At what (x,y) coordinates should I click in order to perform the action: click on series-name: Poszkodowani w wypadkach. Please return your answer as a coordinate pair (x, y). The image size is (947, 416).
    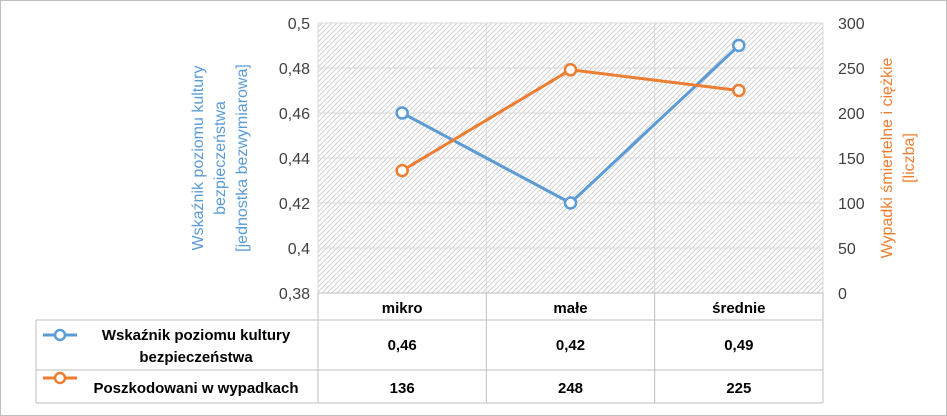
    Looking at the image, I should click on (195, 388).